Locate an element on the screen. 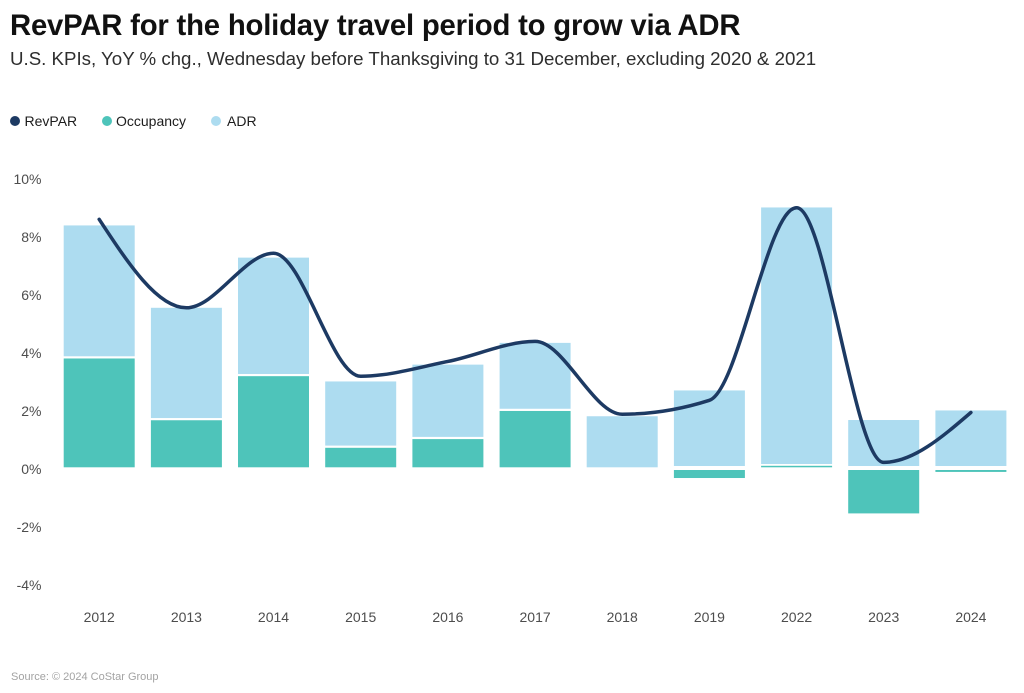 Image resolution: width=1024 pixels, height=693 pixels. svg-text: 2015 is located at coordinates (360, 617).